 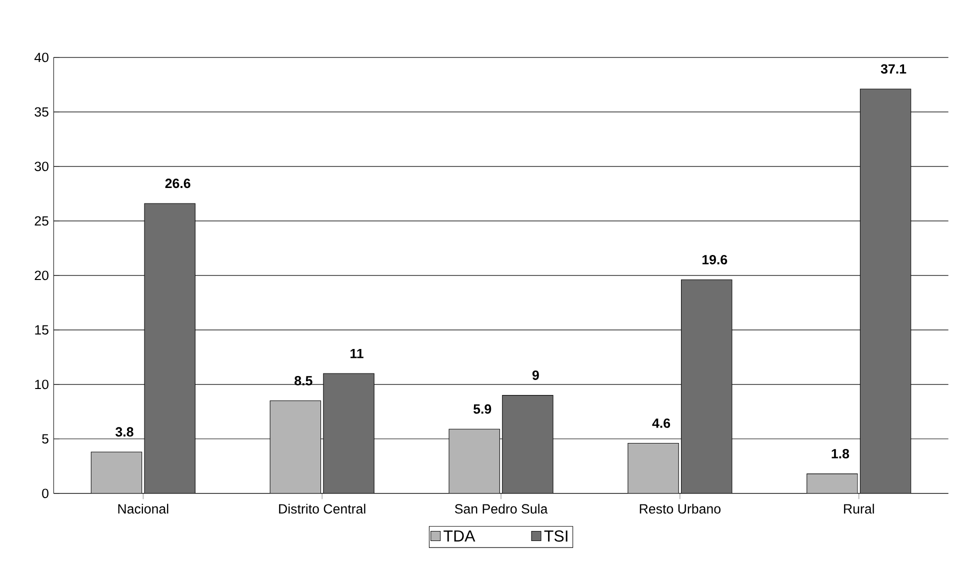 What do you see at coordinates (483, 409) in the screenshot?
I see `data-label: 5.9` at bounding box center [483, 409].